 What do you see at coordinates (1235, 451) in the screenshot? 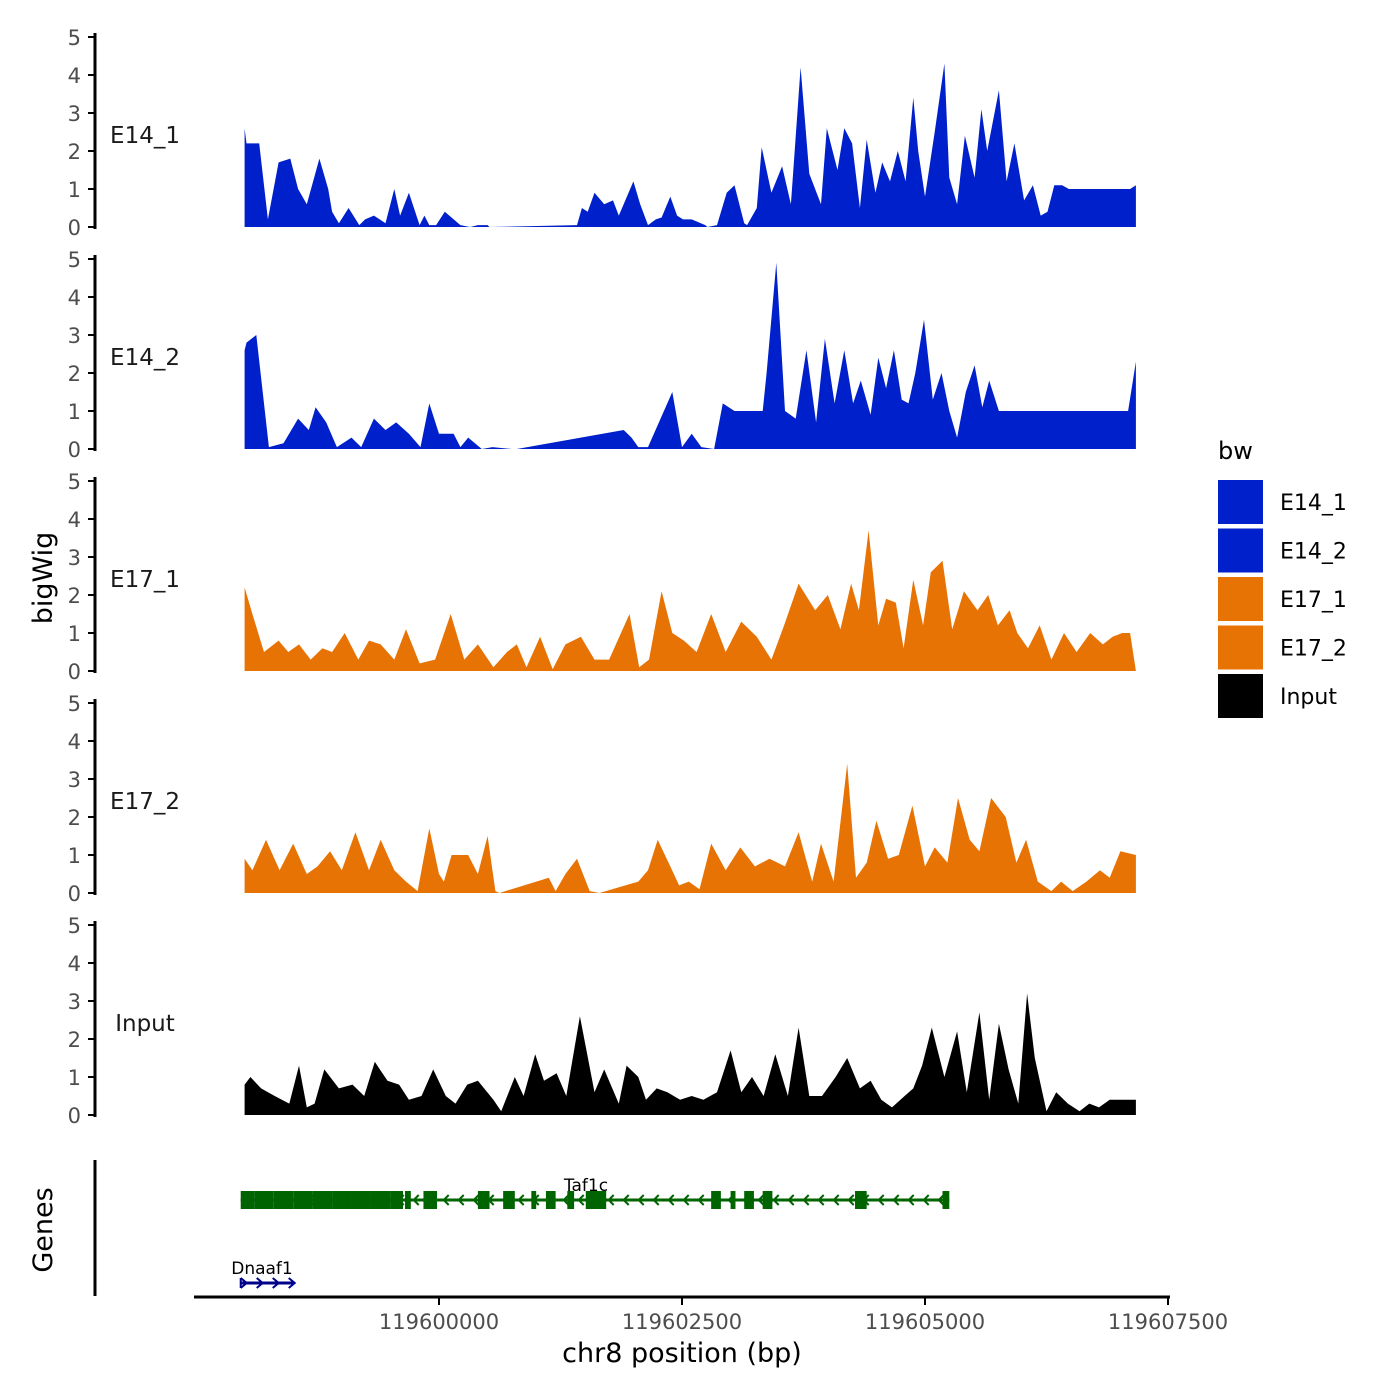
I see `legend-title: bw` at bounding box center [1235, 451].